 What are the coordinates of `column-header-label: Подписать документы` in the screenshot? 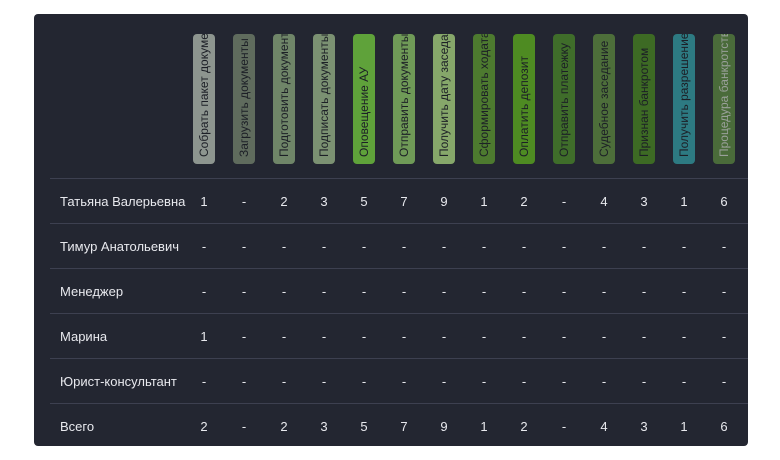 It's located at (324, 95).